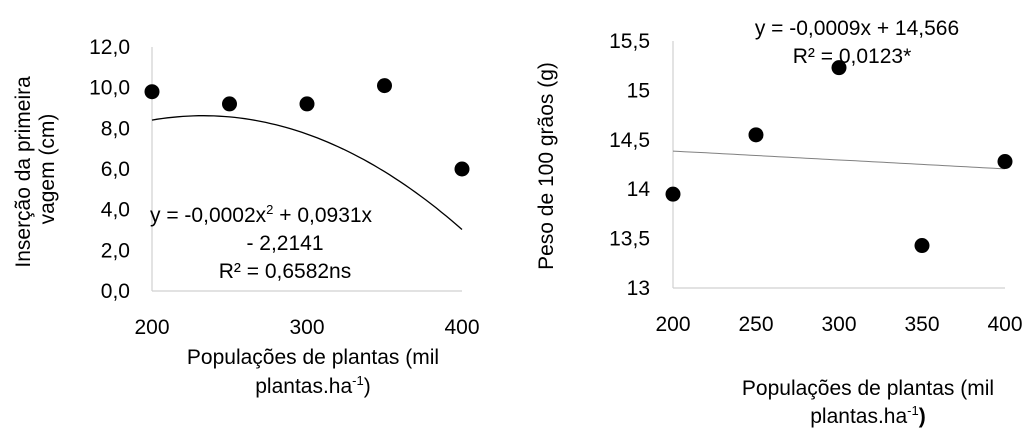 The image size is (1030, 432). What do you see at coordinates (115, 210) in the screenshot?
I see `y-tick-label: 4,0` at bounding box center [115, 210].